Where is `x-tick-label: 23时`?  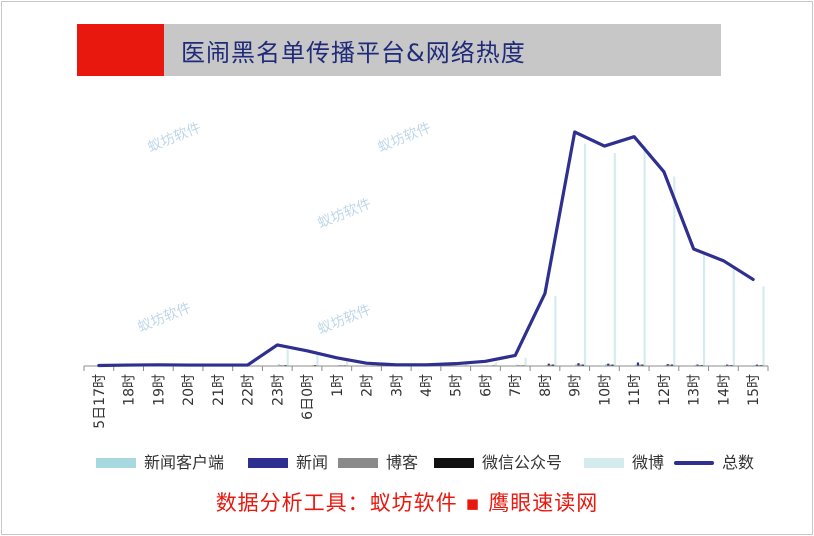
x-tick-label: 23时 is located at coordinates (278, 390).